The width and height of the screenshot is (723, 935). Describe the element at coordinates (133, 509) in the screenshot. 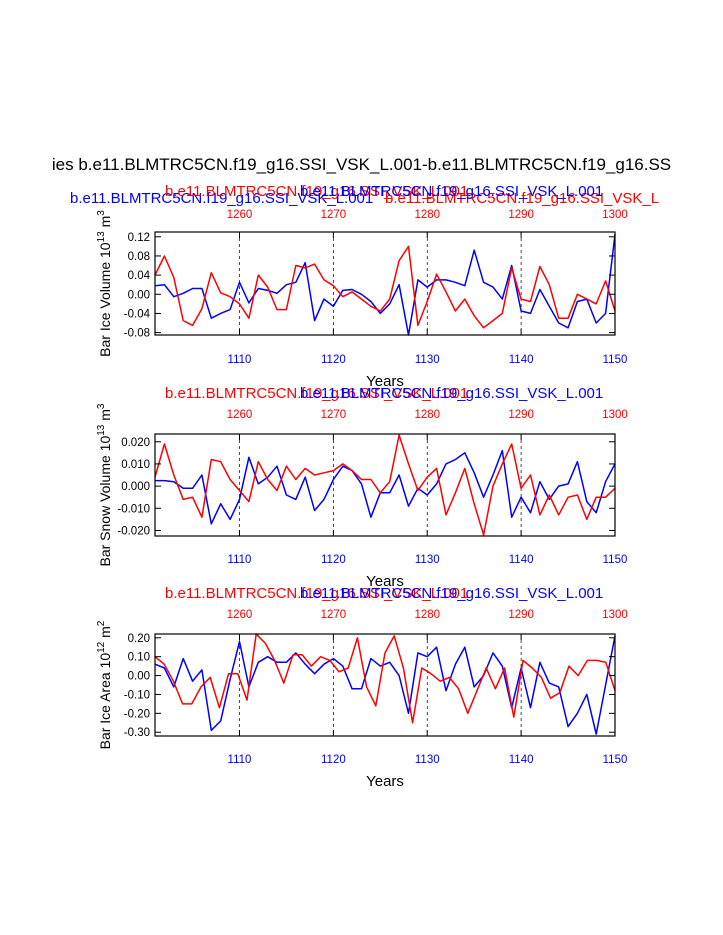

I see `panel-2-ytick-label: -0.010` at that location.